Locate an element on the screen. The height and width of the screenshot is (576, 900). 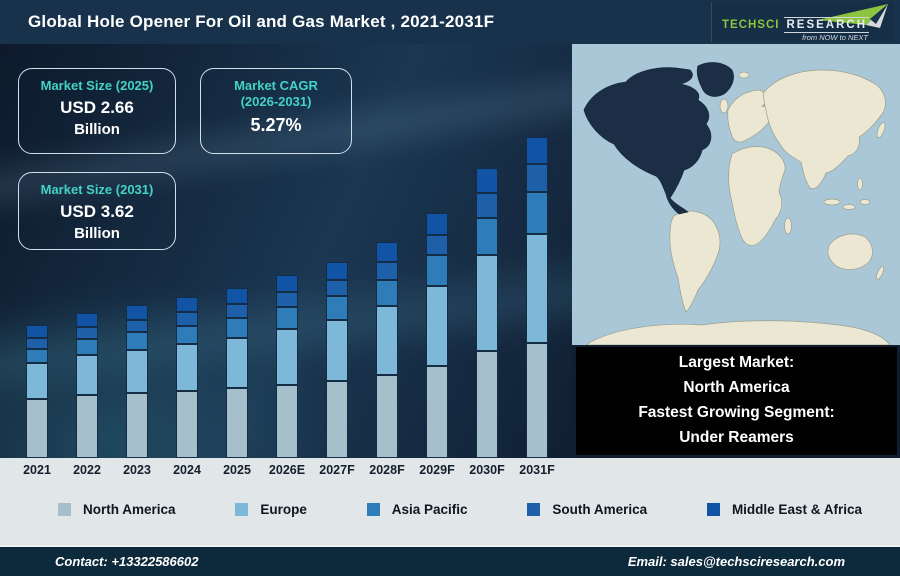
legend-item-south-america: South America is located at coordinates (587, 509).